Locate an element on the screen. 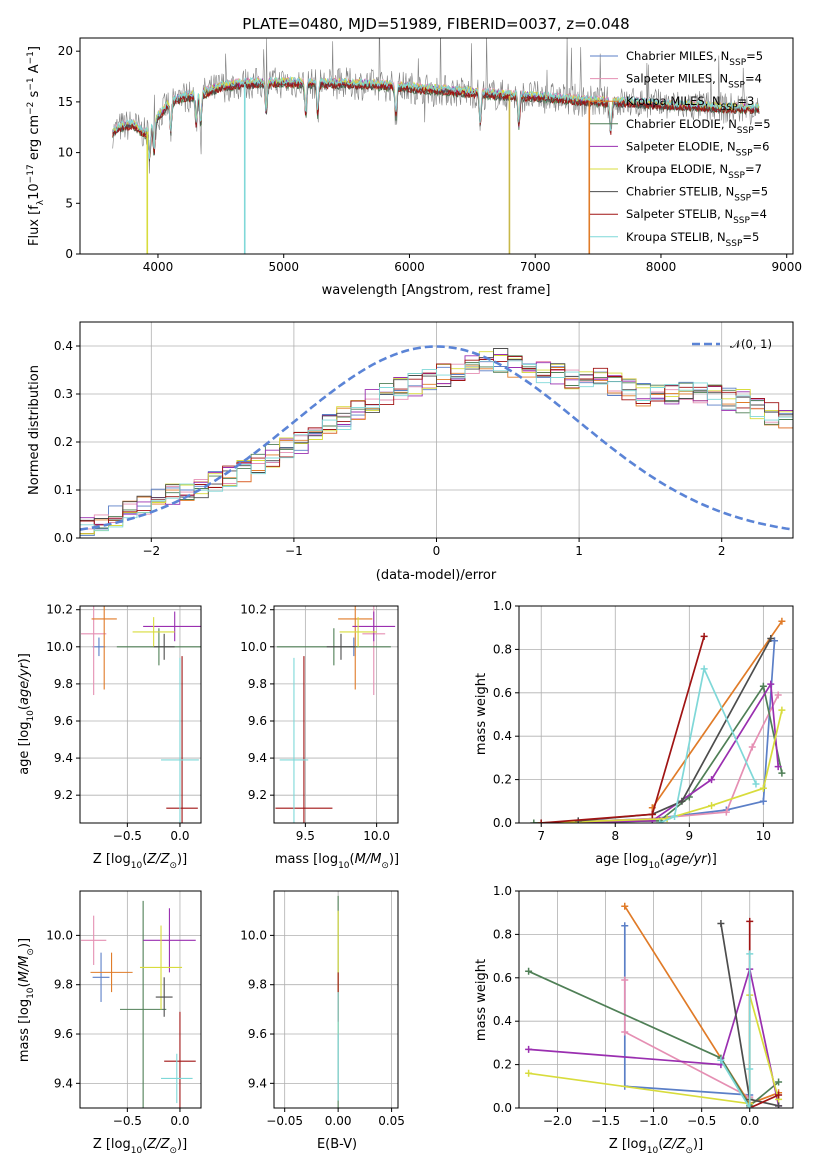  legend-label: Chabrier STELIB, NSSP=5 is located at coordinates (697, 194).